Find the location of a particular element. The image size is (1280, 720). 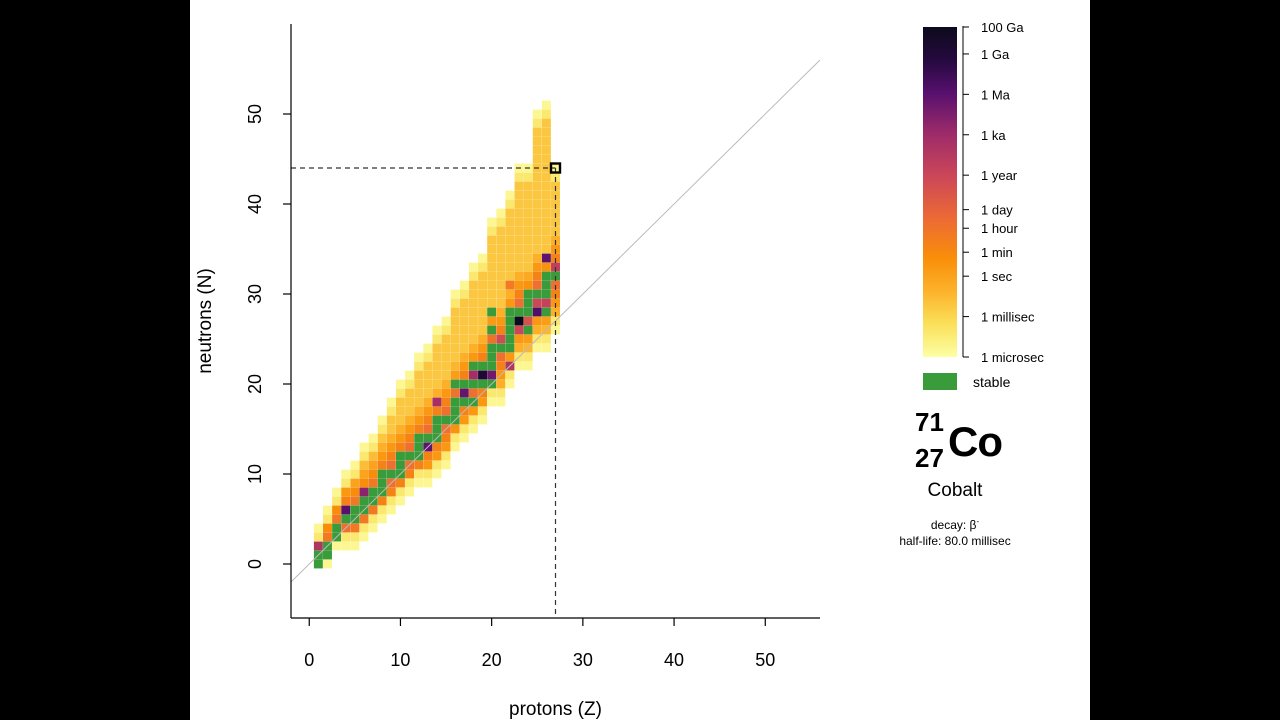

half-life: half-life: 80.0 millisec is located at coordinates (955, 541).